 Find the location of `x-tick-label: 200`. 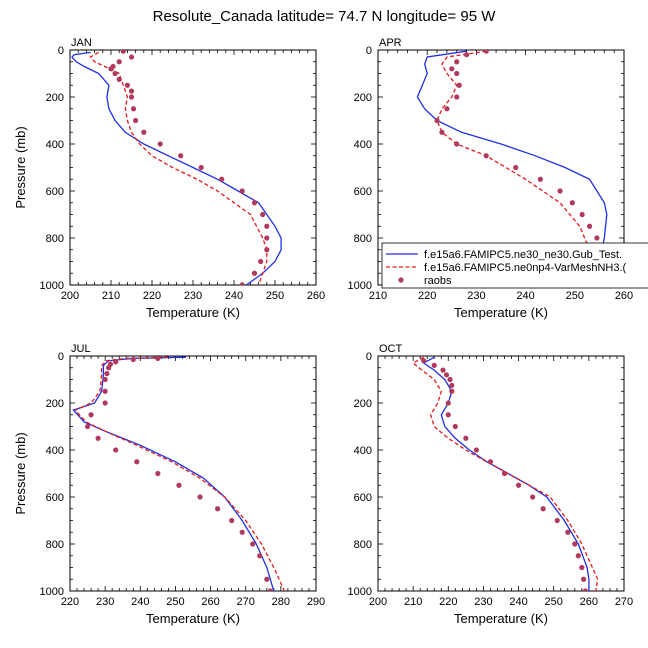

x-tick-label: 200 is located at coordinates (378, 602).